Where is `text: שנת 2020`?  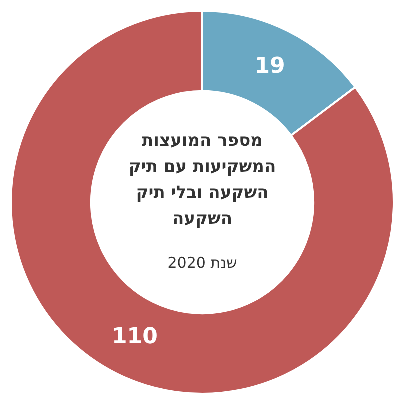 text: שנת 2020 is located at coordinates (202, 263).